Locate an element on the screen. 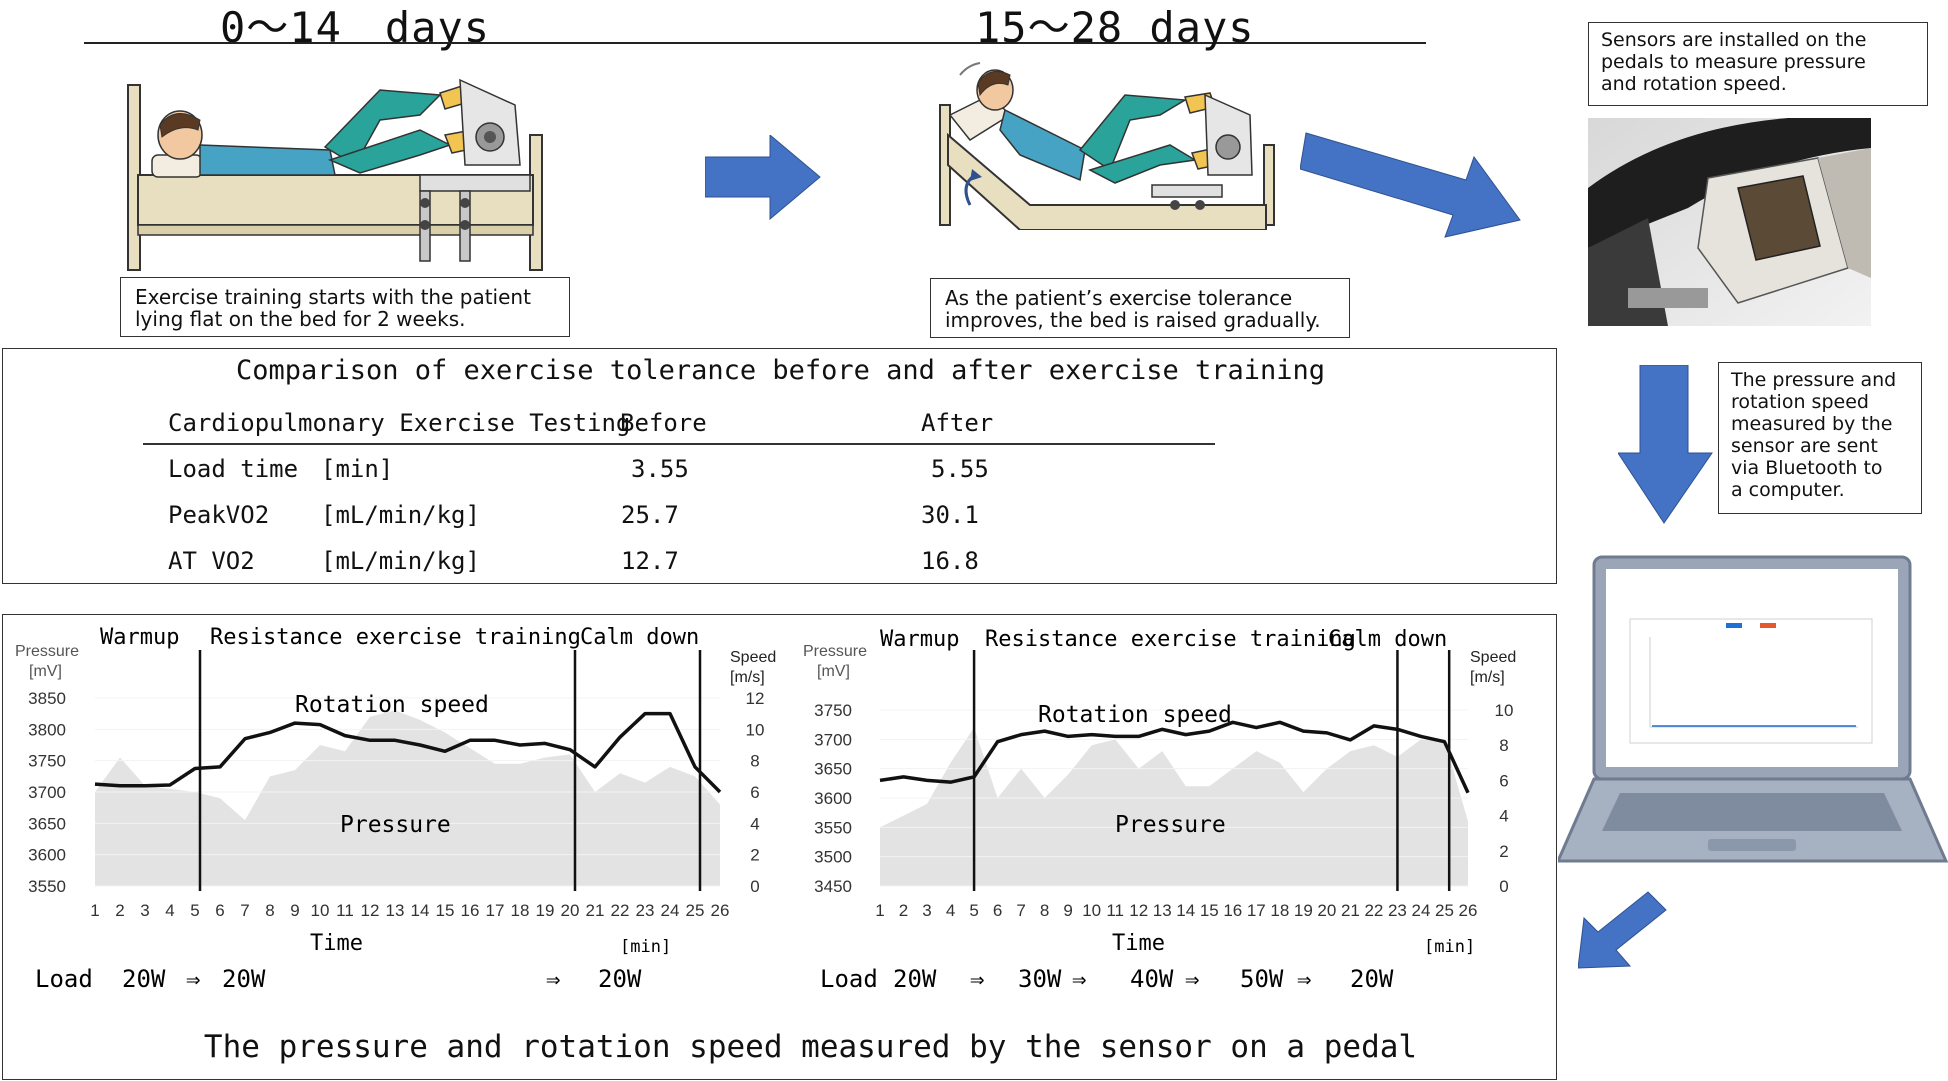 The width and height of the screenshot is (1948, 1081). row-peakvo2-name: PeakVO2 is located at coordinates (219, 515).